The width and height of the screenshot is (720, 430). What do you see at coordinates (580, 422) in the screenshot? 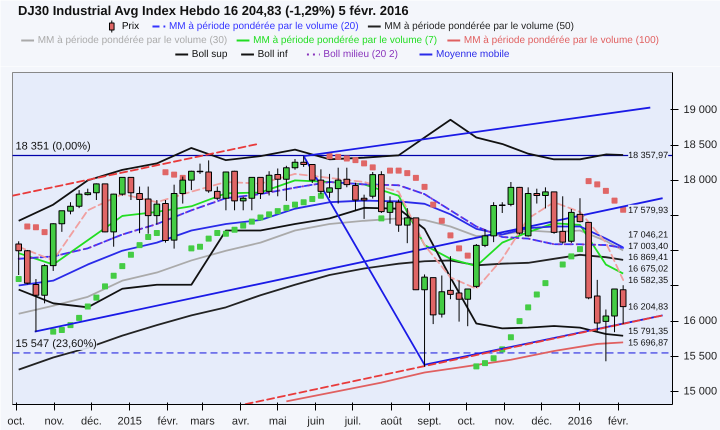
I see `x-tick-label: 2016` at bounding box center [580, 422].